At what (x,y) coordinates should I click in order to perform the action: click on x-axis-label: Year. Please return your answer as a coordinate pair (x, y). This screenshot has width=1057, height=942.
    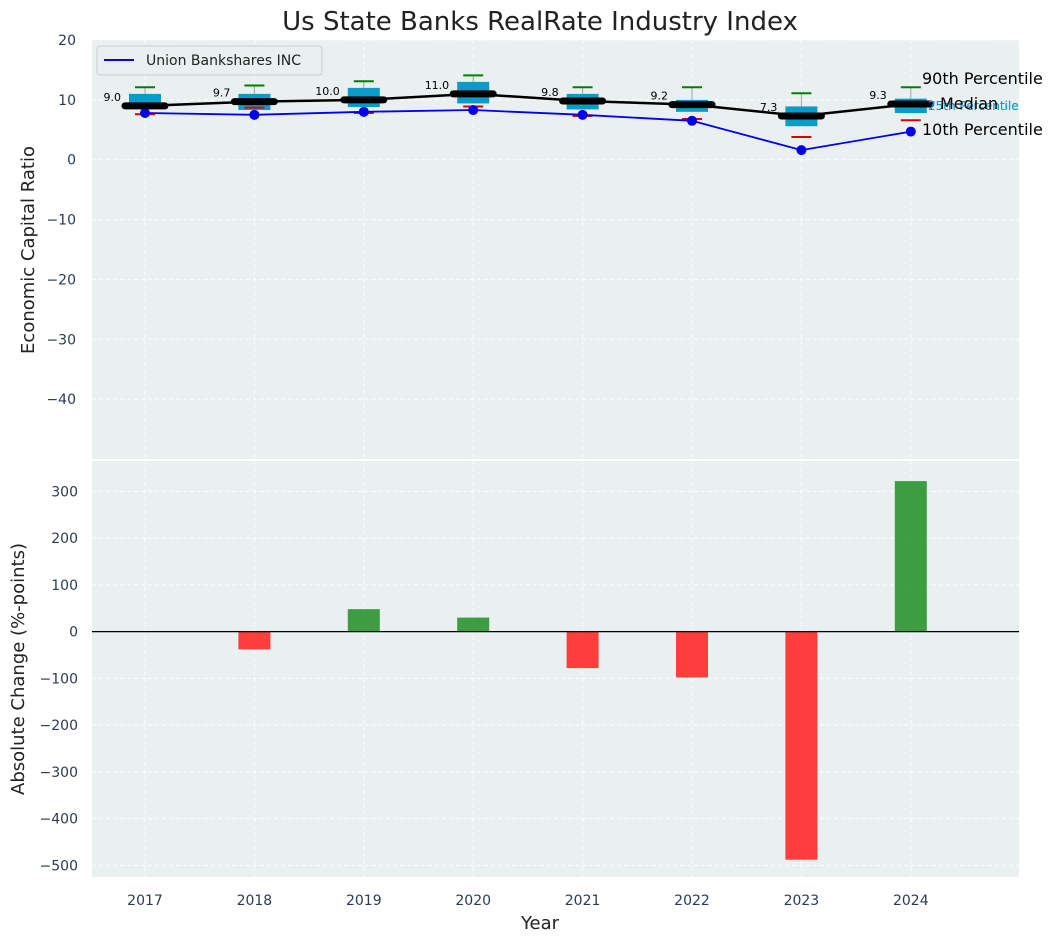
    Looking at the image, I should click on (540, 923).